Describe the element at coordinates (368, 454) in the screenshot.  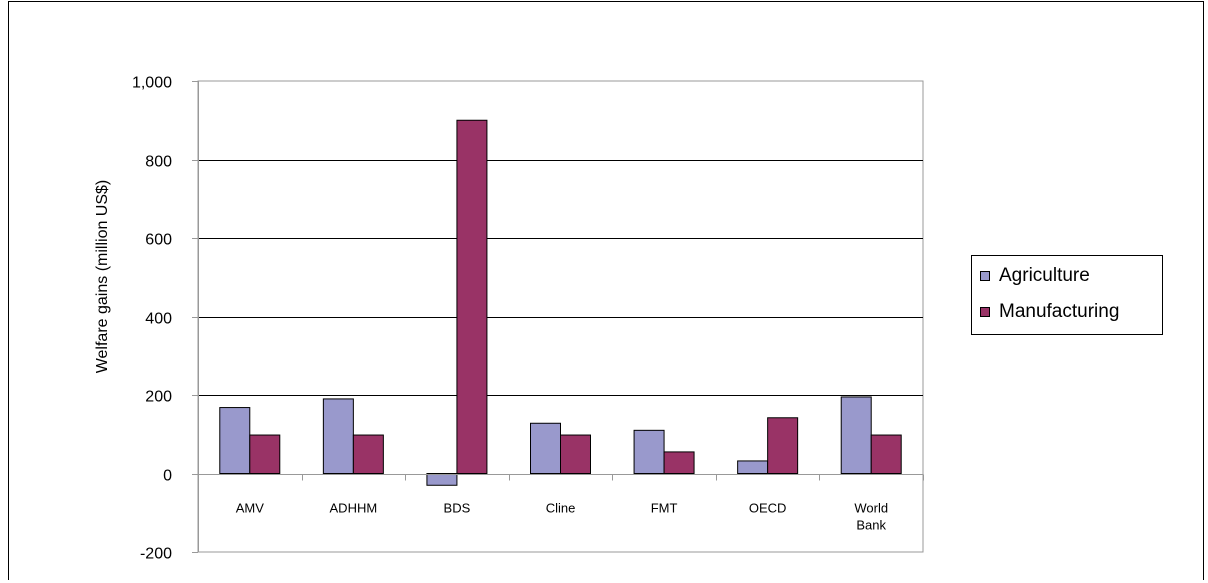
I see `bar-manufacturing-adhhm` at that location.